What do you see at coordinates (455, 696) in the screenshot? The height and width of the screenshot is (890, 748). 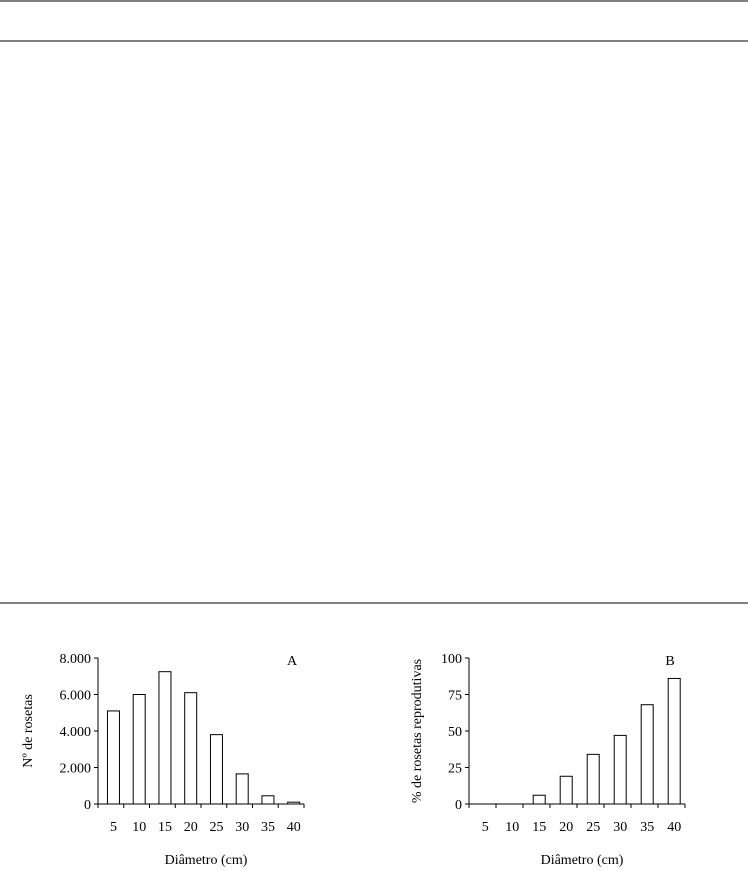 I see `y-tick-label: 75` at bounding box center [455, 696].